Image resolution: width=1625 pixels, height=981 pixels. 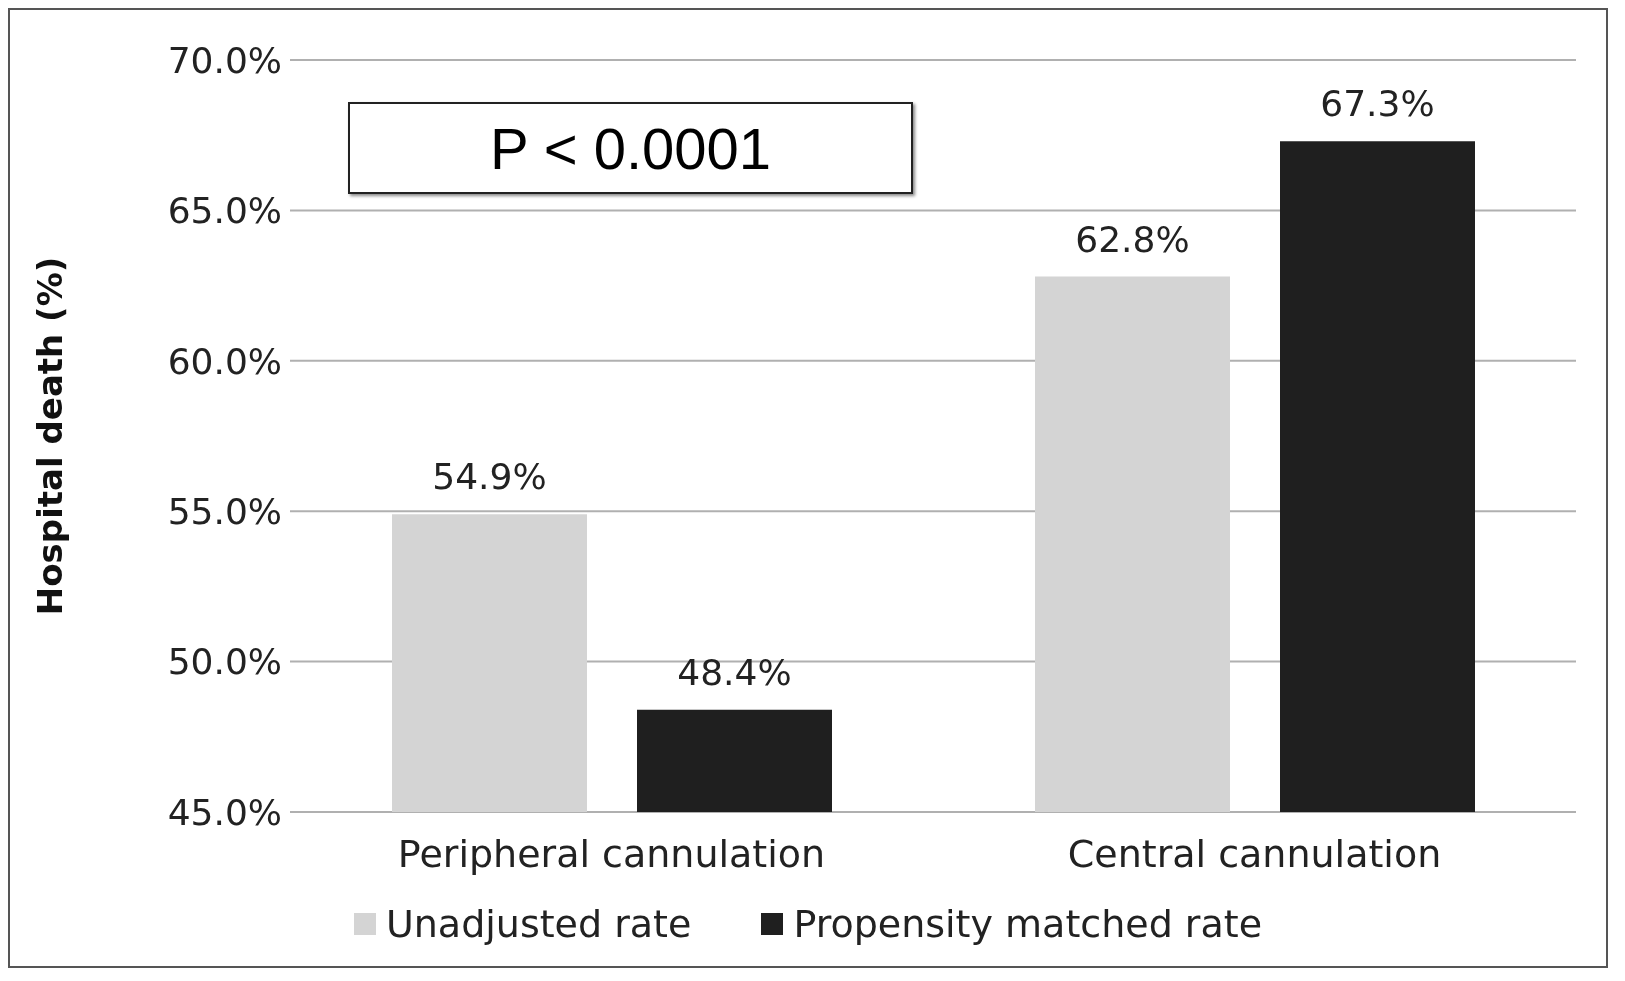 I want to click on y-tick-label: 45.0%, so click(x=224, y=812).